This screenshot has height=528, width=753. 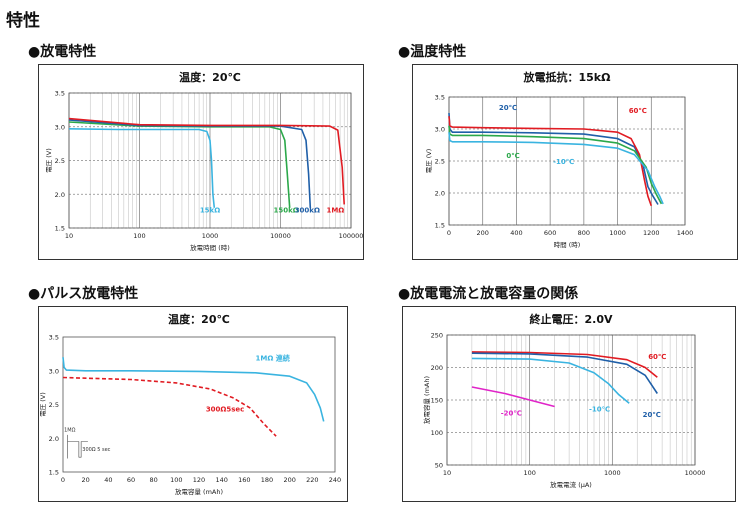 What do you see at coordinates (225, 409) in the screenshot?
I see `series-label-1: 300Ω5sec` at bounding box center [225, 409].